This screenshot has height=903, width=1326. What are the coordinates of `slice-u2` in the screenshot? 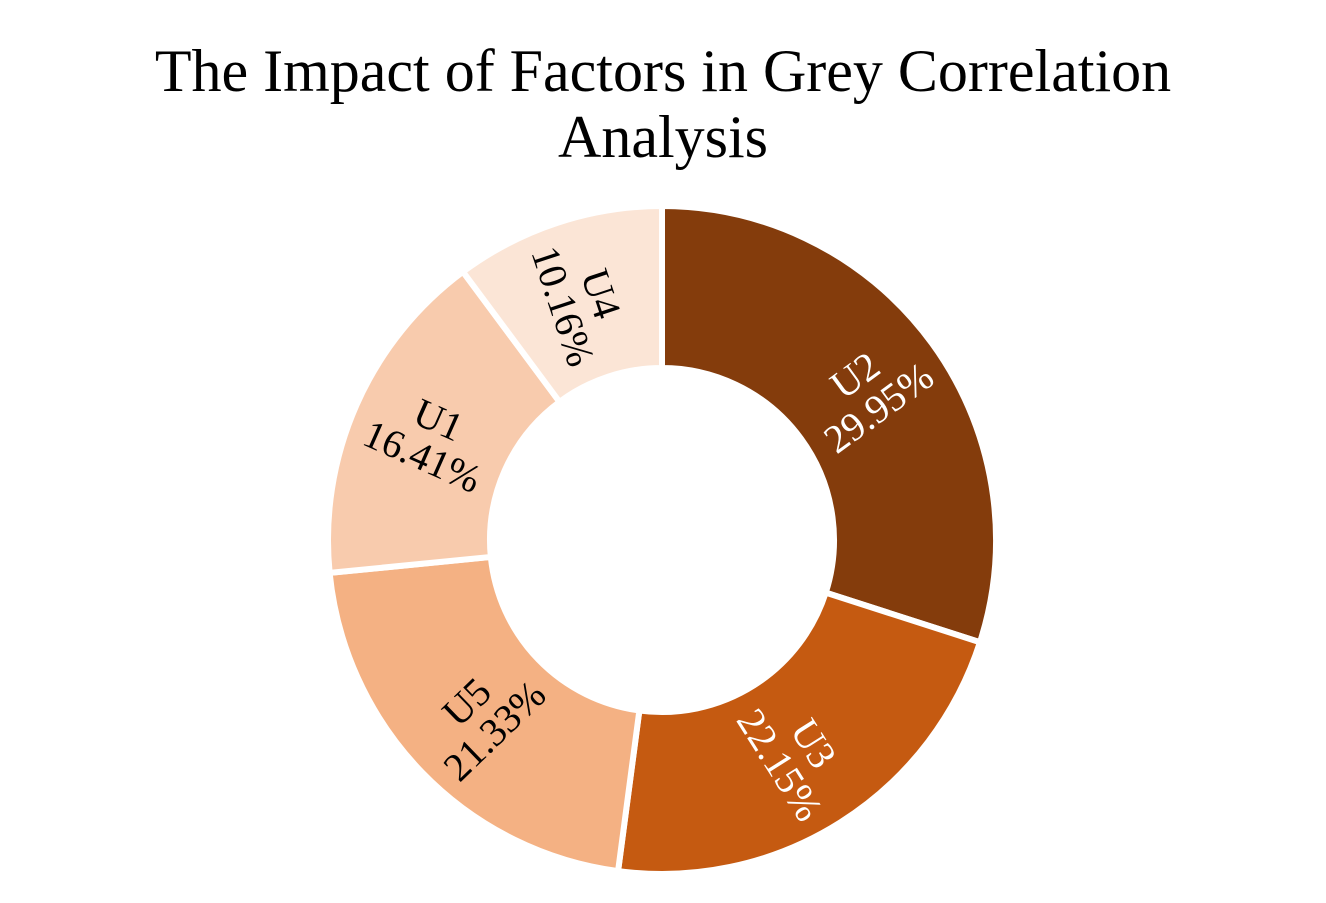 It's located at (829, 424).